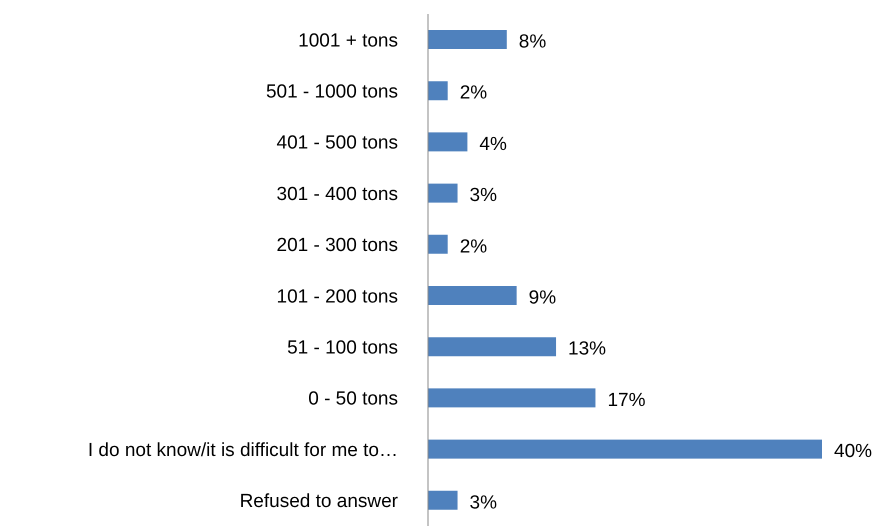 This screenshot has height=526, width=883. Describe the element at coordinates (853, 451) in the screenshot. I see `data-label: 40%` at that location.